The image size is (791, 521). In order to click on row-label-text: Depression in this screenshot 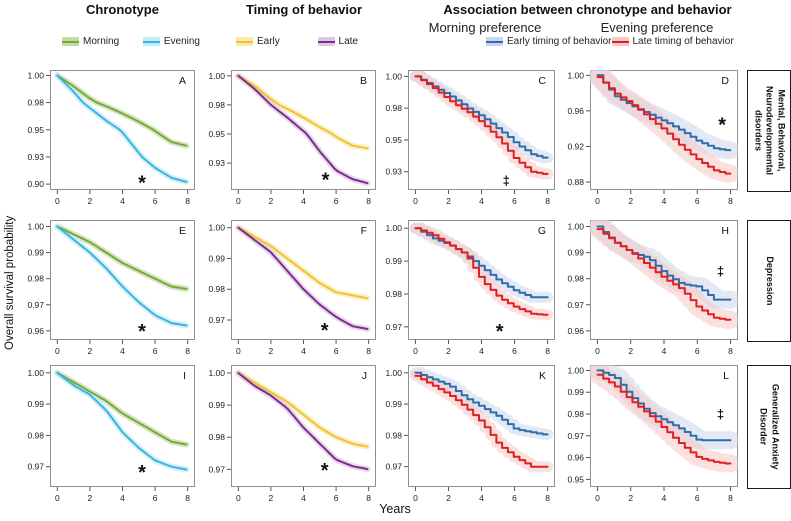, I will do `click(769, 281)`.